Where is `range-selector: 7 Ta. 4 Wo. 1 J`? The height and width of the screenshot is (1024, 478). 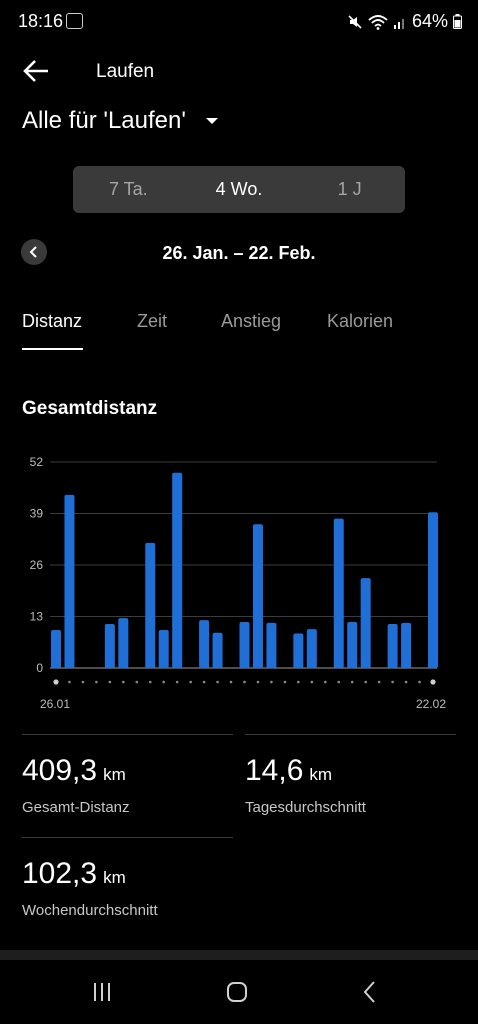 range-selector: 7 Ta. 4 Wo. 1 J is located at coordinates (239, 189).